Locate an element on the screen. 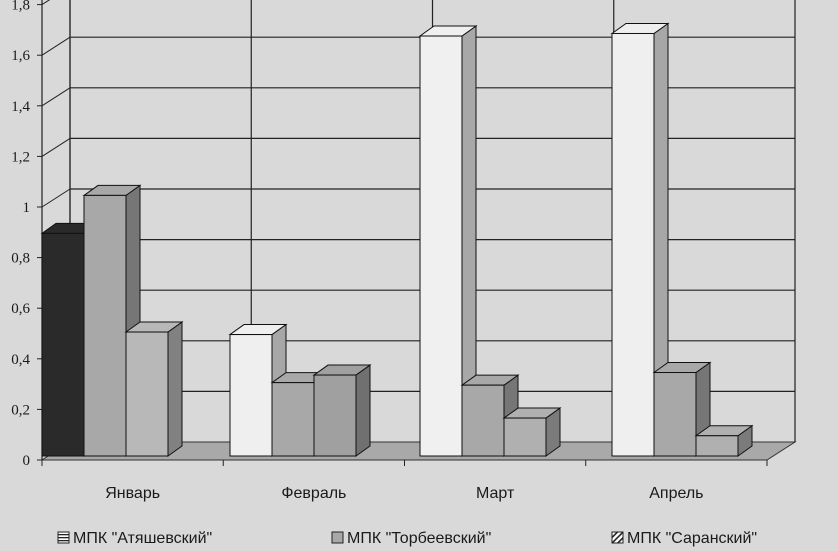 The image size is (838, 551). y-tick-label: 1,8 is located at coordinates (20, 7).